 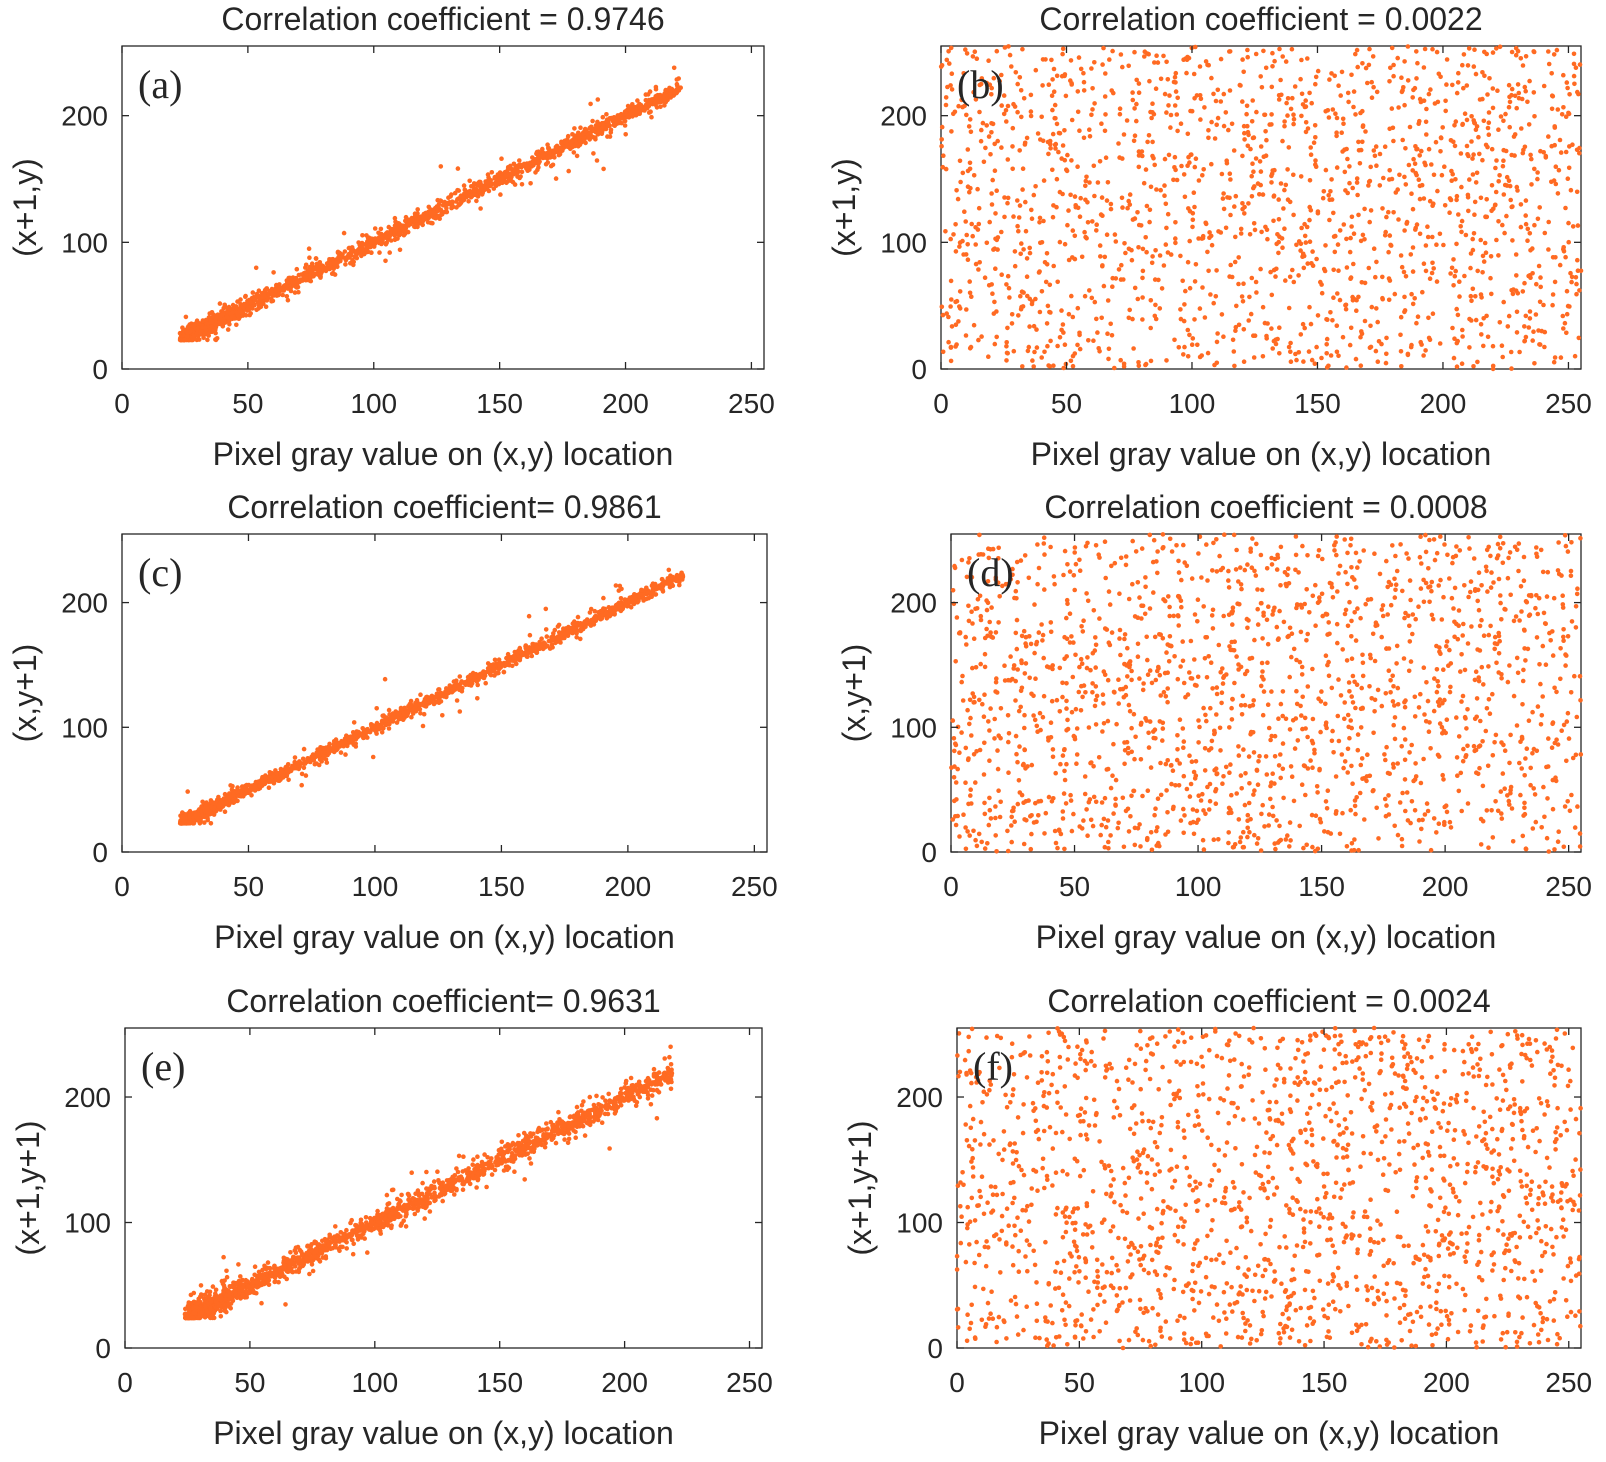 What do you see at coordinates (1261, 207) in the screenshot?
I see `axes-frame` at bounding box center [1261, 207].